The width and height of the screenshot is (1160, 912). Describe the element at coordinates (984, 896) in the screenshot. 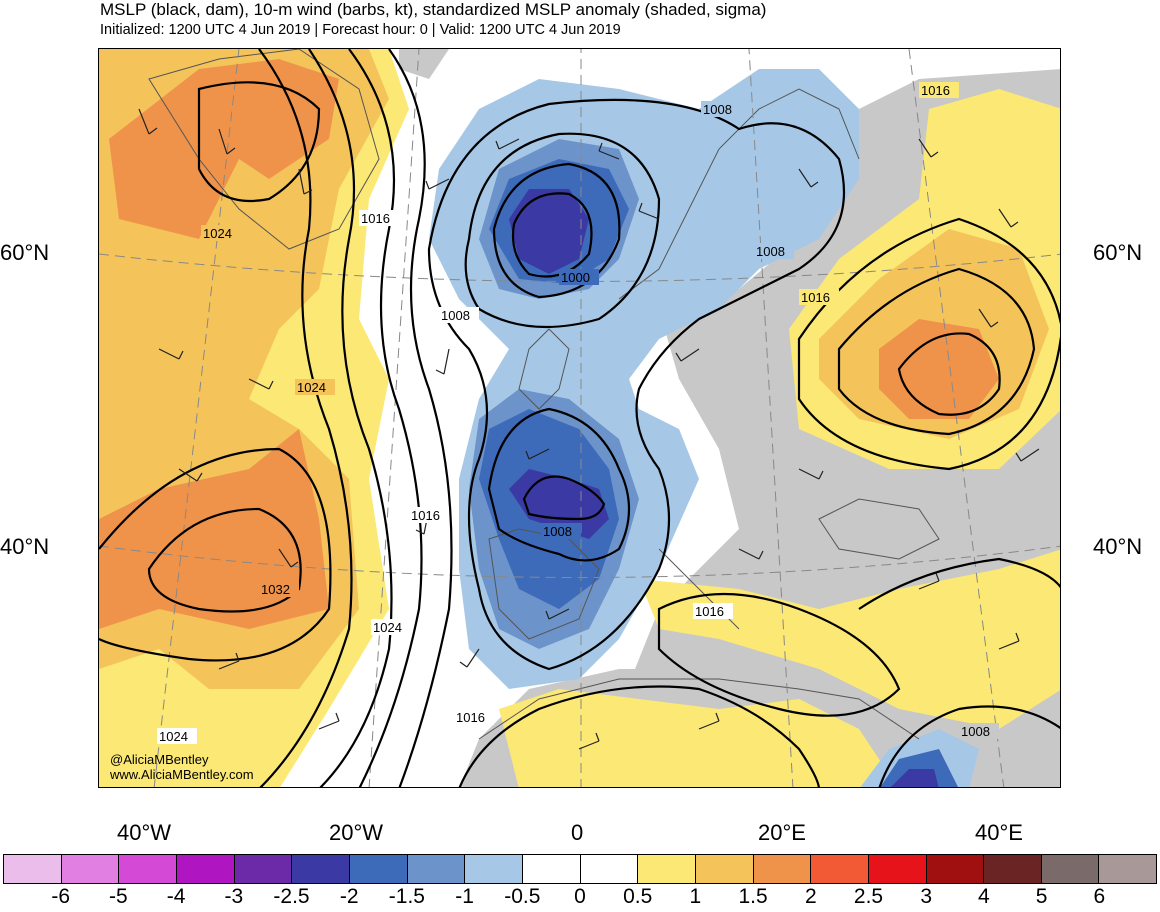

I see `colorbar-tick-label: 4` at that location.